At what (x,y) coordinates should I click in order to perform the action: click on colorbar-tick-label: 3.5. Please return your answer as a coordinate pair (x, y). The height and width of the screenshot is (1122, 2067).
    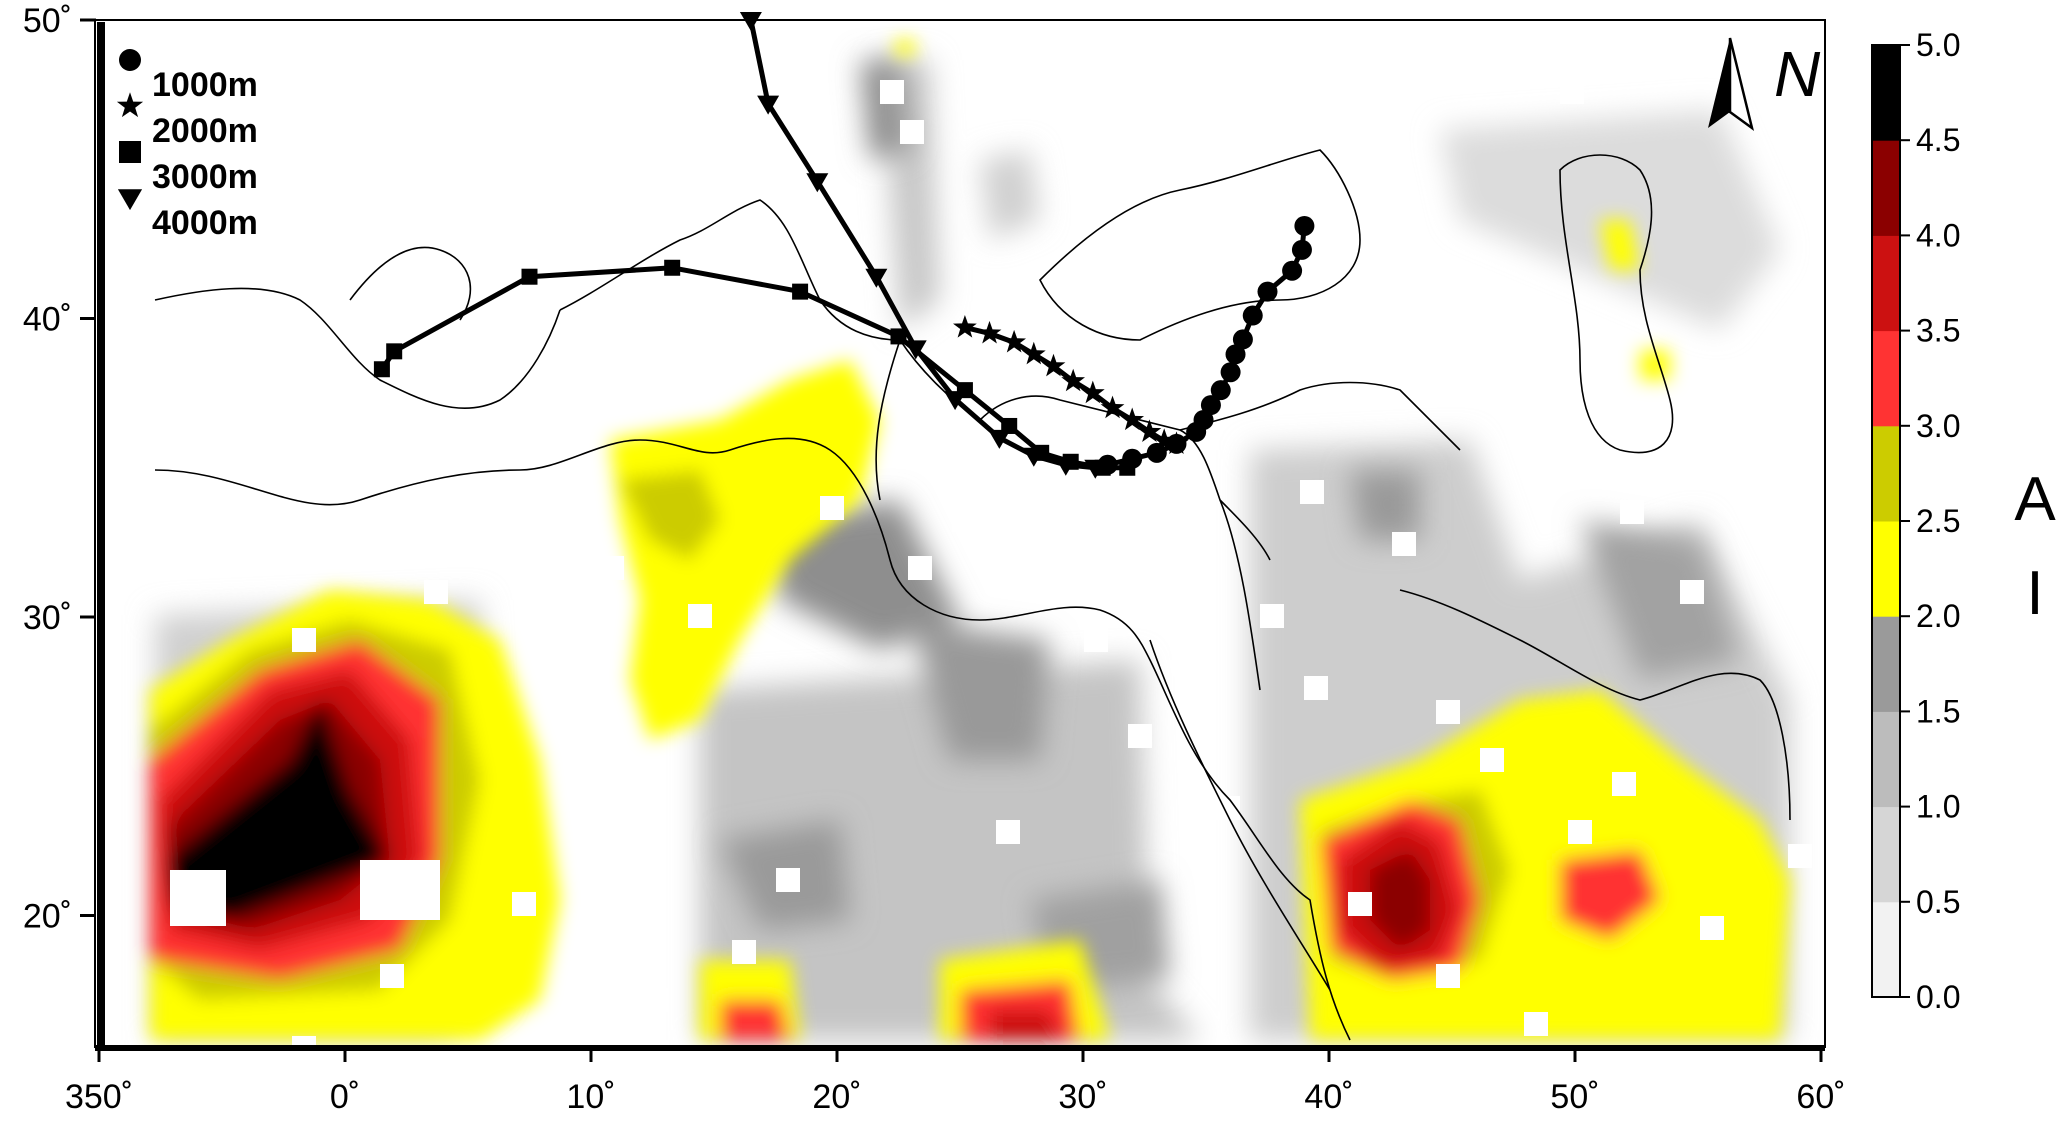
    Looking at the image, I should click on (1938, 331).